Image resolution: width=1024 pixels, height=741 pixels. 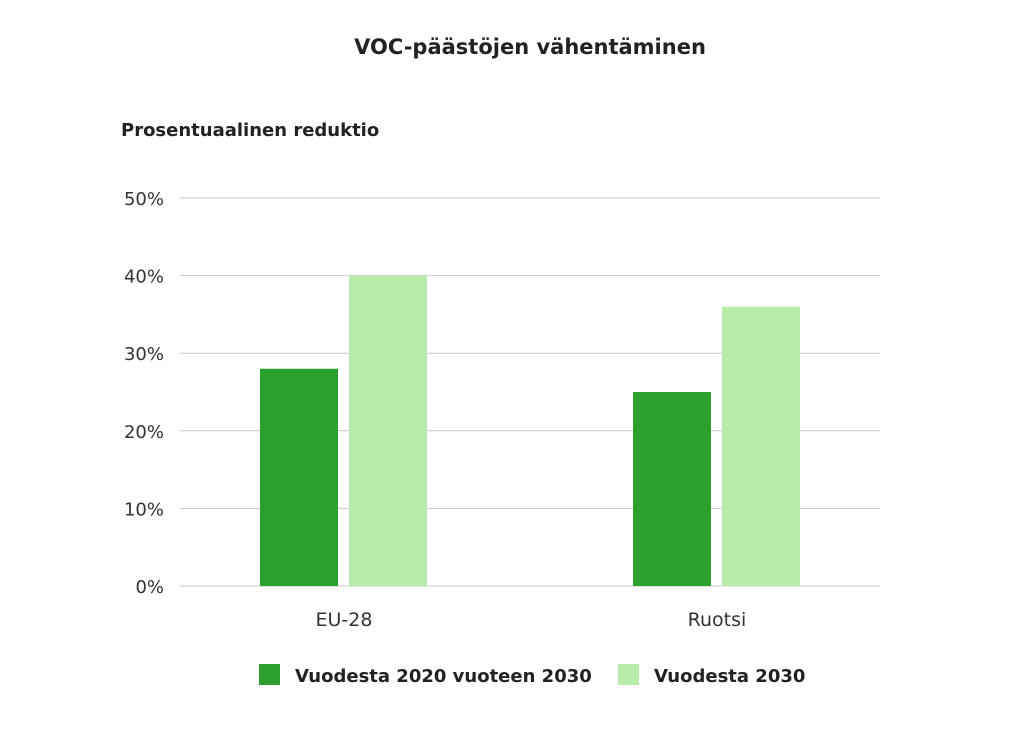 I want to click on chart-title: VOC-päästöjen vähentäminen, so click(x=530, y=47).